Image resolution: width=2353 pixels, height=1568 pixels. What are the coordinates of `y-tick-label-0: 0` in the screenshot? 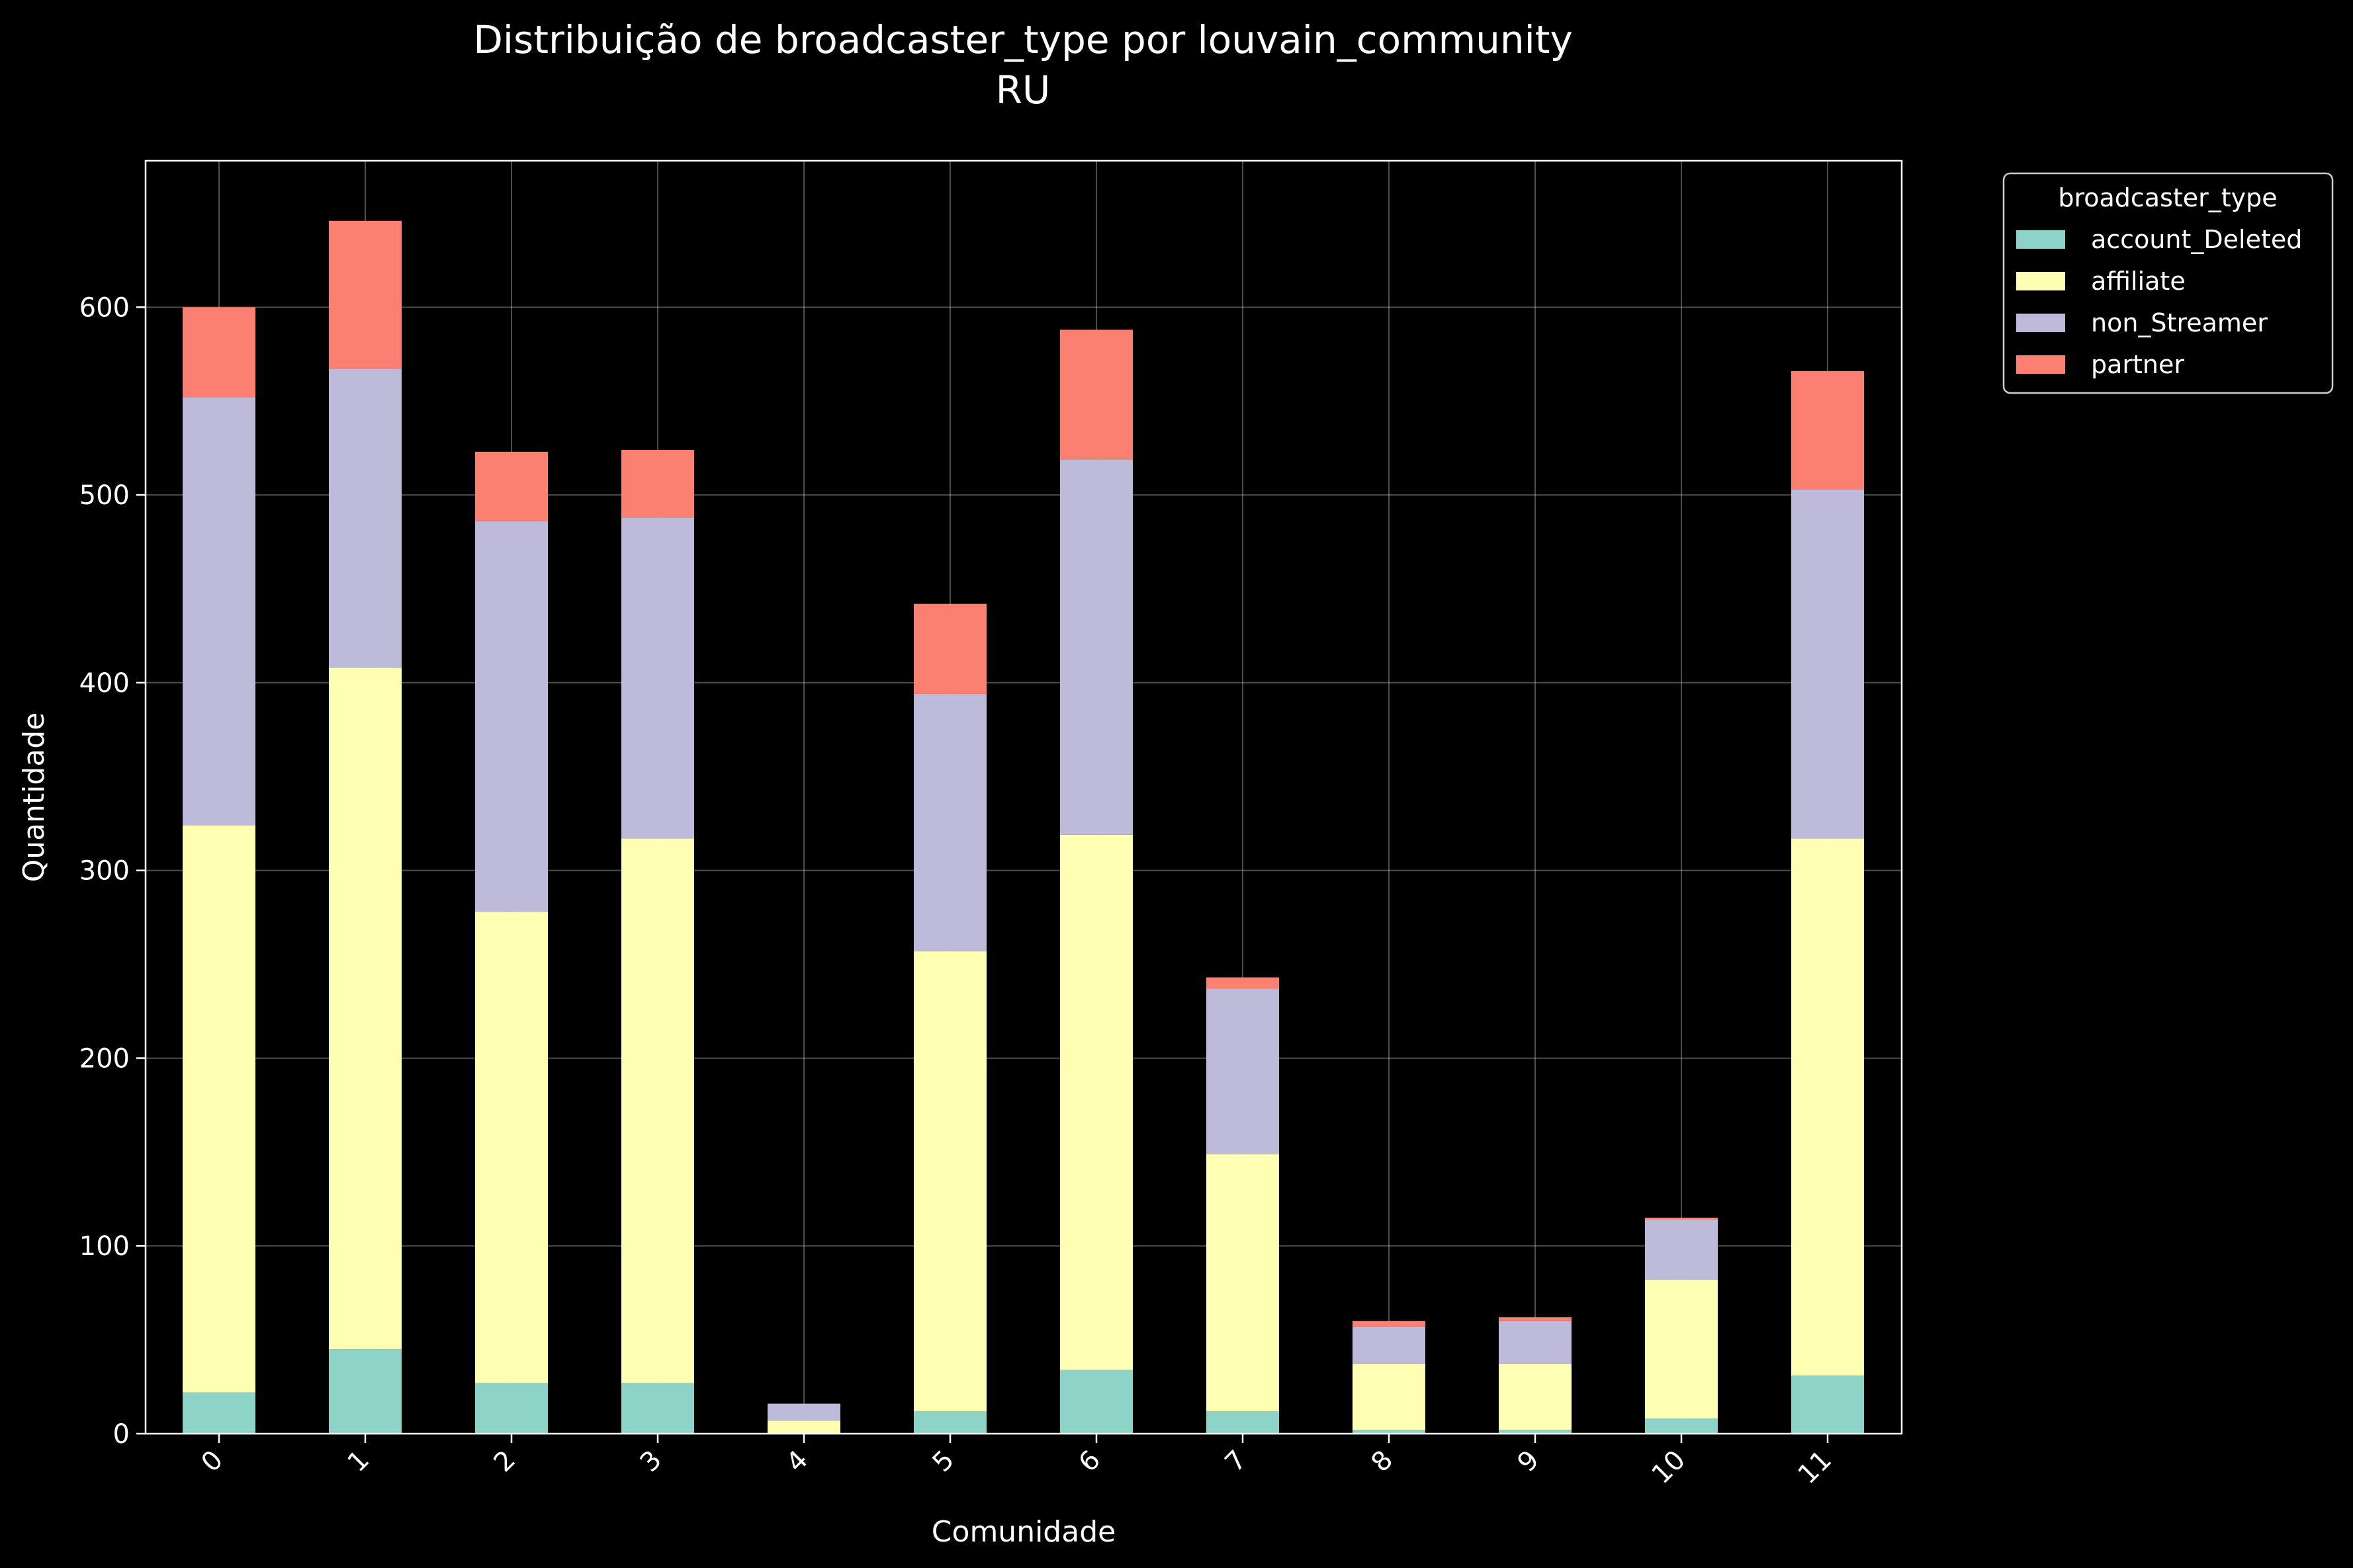 It's located at (121, 1435).